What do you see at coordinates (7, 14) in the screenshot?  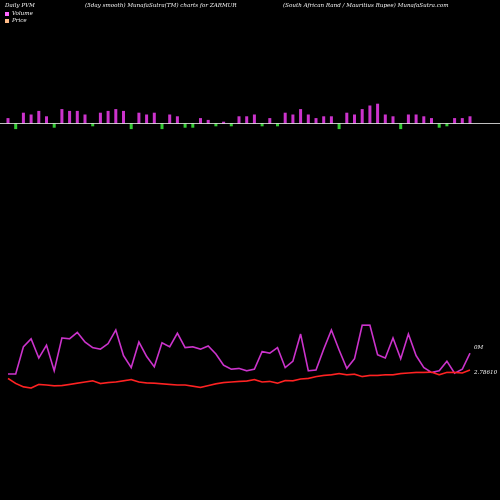 I see `legend-volume-swatch` at bounding box center [7, 14].